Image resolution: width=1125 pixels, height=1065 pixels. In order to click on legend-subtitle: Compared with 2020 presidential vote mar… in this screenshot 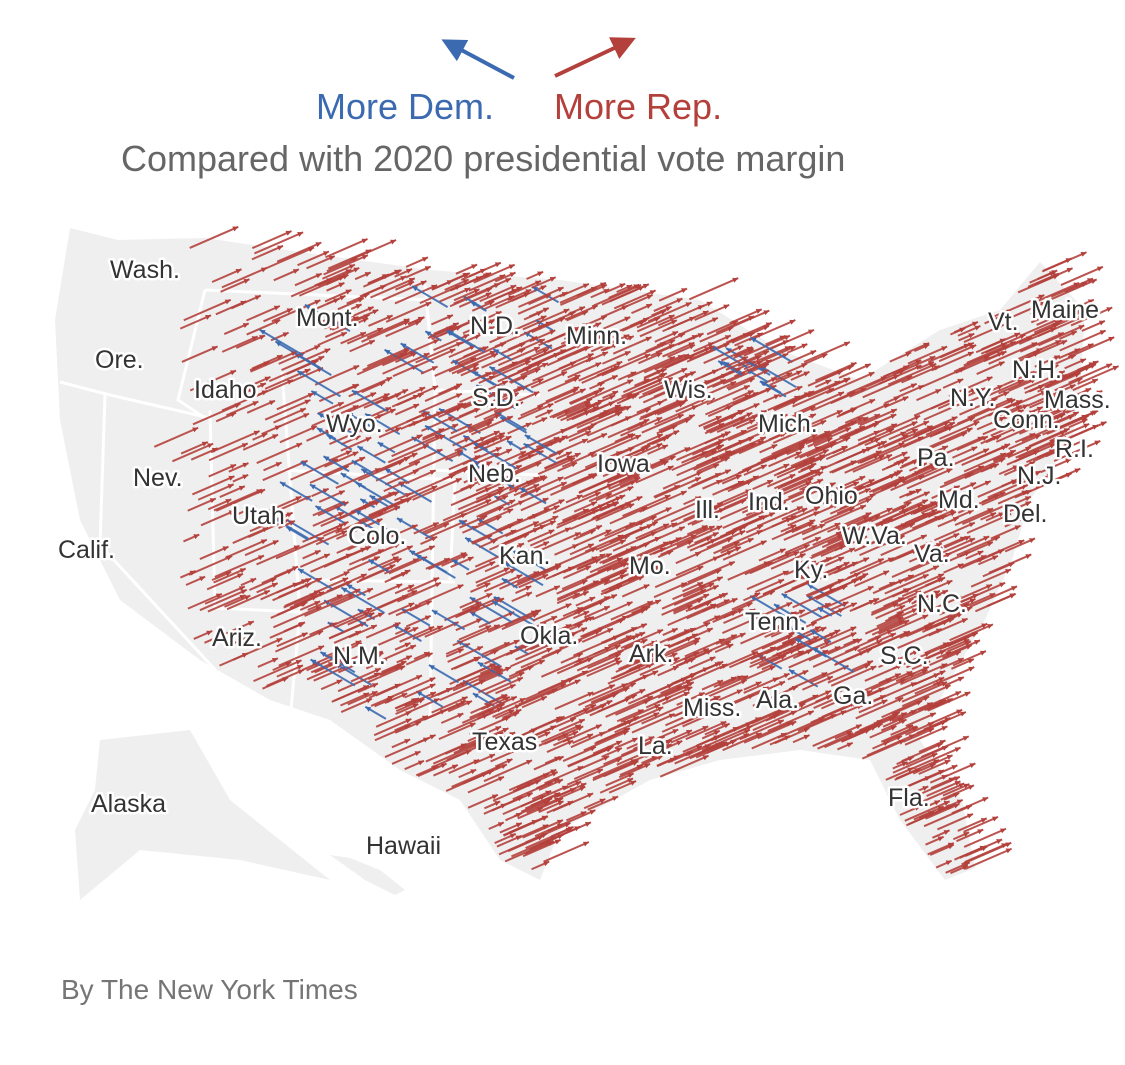, I will do `click(483, 158)`.